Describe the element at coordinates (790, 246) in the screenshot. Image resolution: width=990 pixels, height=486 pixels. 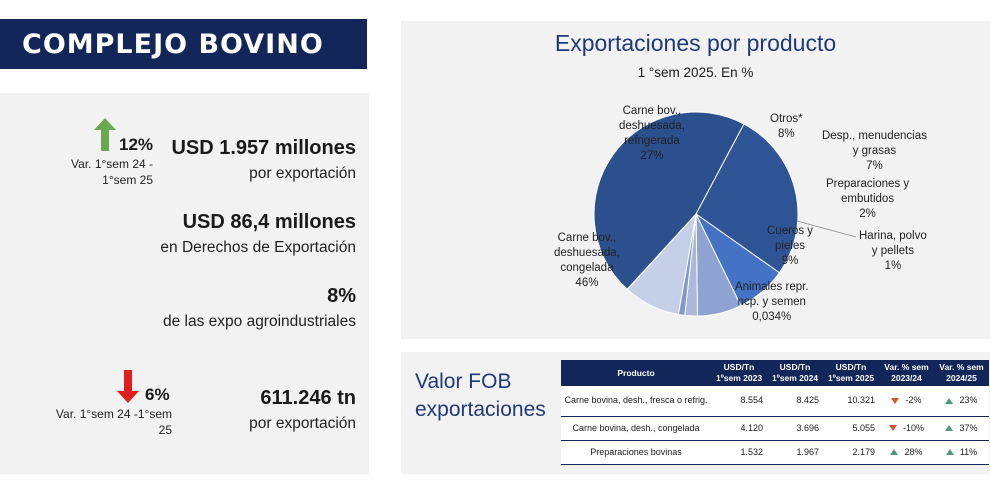
I see `slice-label-line: pieles` at that location.